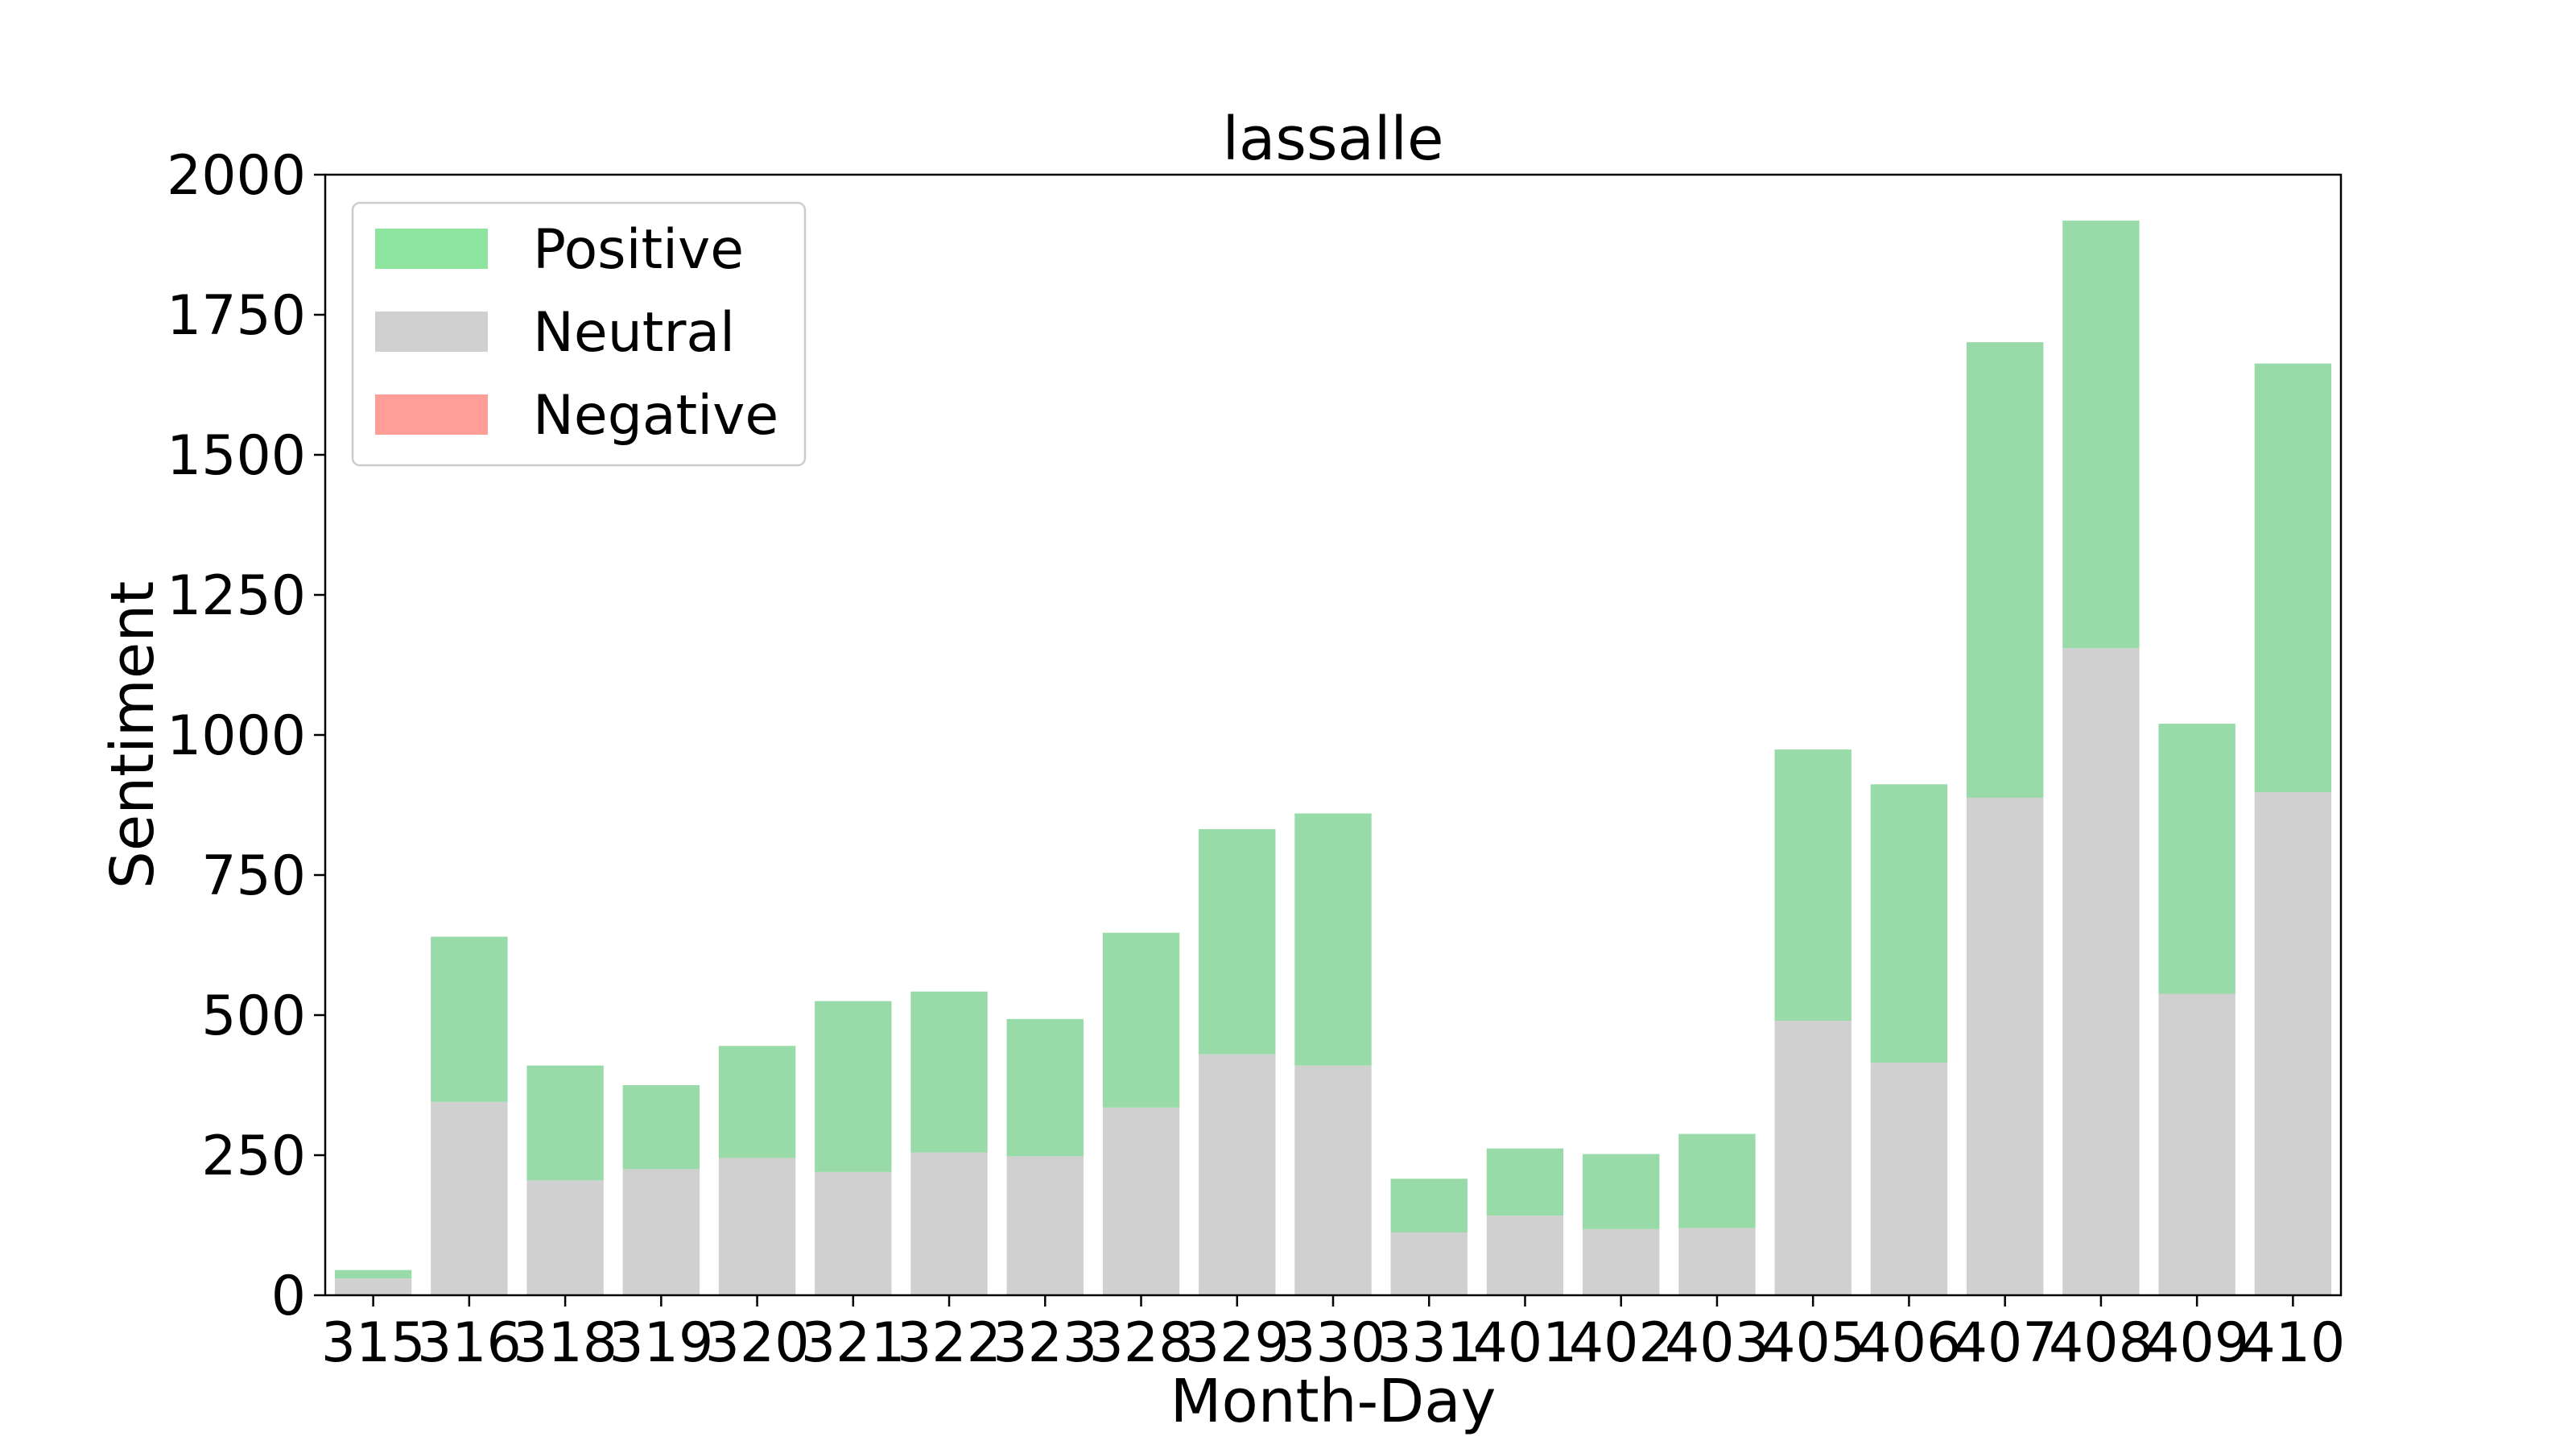 This screenshot has height=1449, width=2576. Describe the element at coordinates (565, 1343) in the screenshot. I see `x-tick-label: 318` at that location.